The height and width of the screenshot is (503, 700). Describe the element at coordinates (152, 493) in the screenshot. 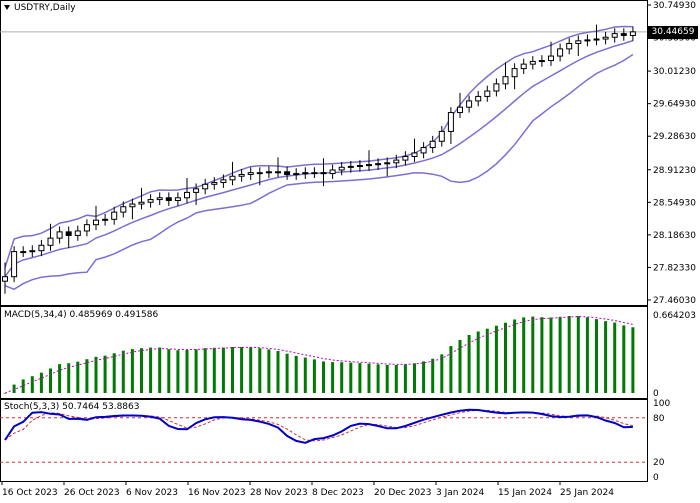

I see `date-tick-label: 6 Nov 2023` at that location.